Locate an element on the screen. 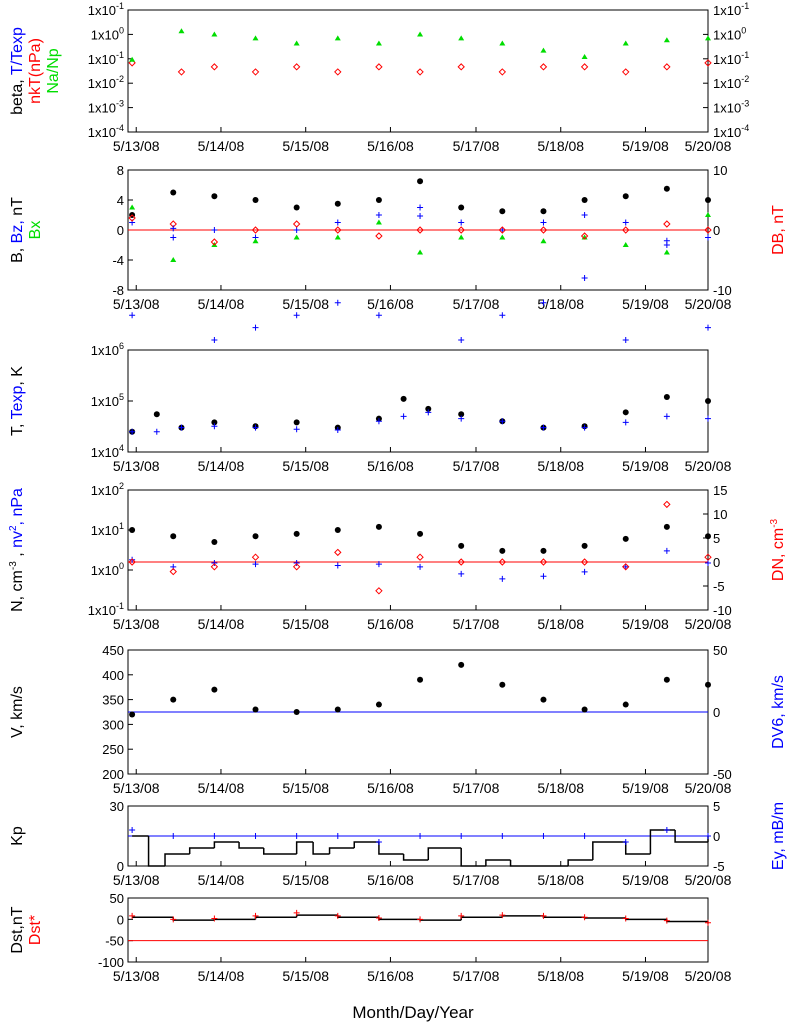  y-axis-label: Kp is located at coordinates (17, 836).